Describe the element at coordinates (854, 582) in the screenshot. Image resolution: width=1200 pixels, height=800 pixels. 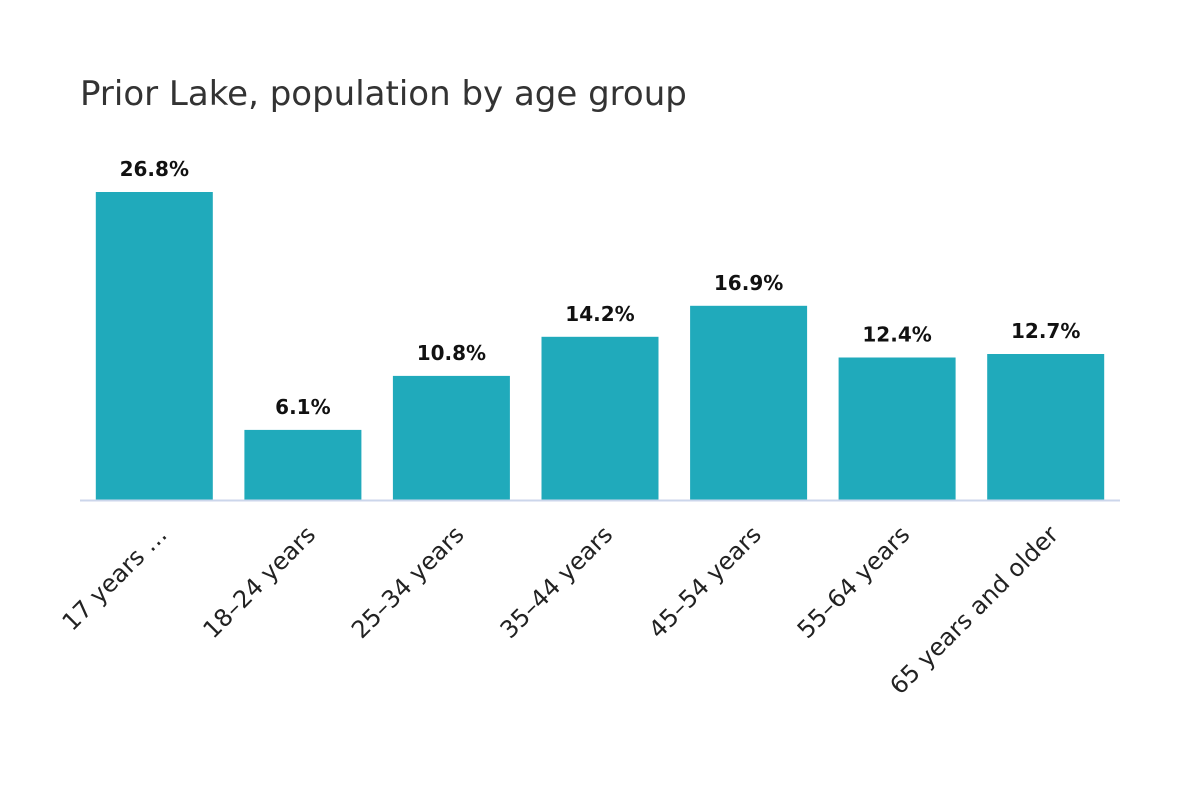
I see `x-tick-label-5: 55–64 years` at that location.